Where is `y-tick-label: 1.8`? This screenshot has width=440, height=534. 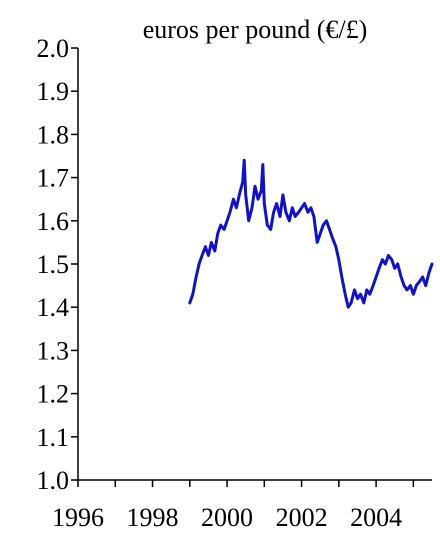 y-tick-label: 1.8 is located at coordinates (53, 134).